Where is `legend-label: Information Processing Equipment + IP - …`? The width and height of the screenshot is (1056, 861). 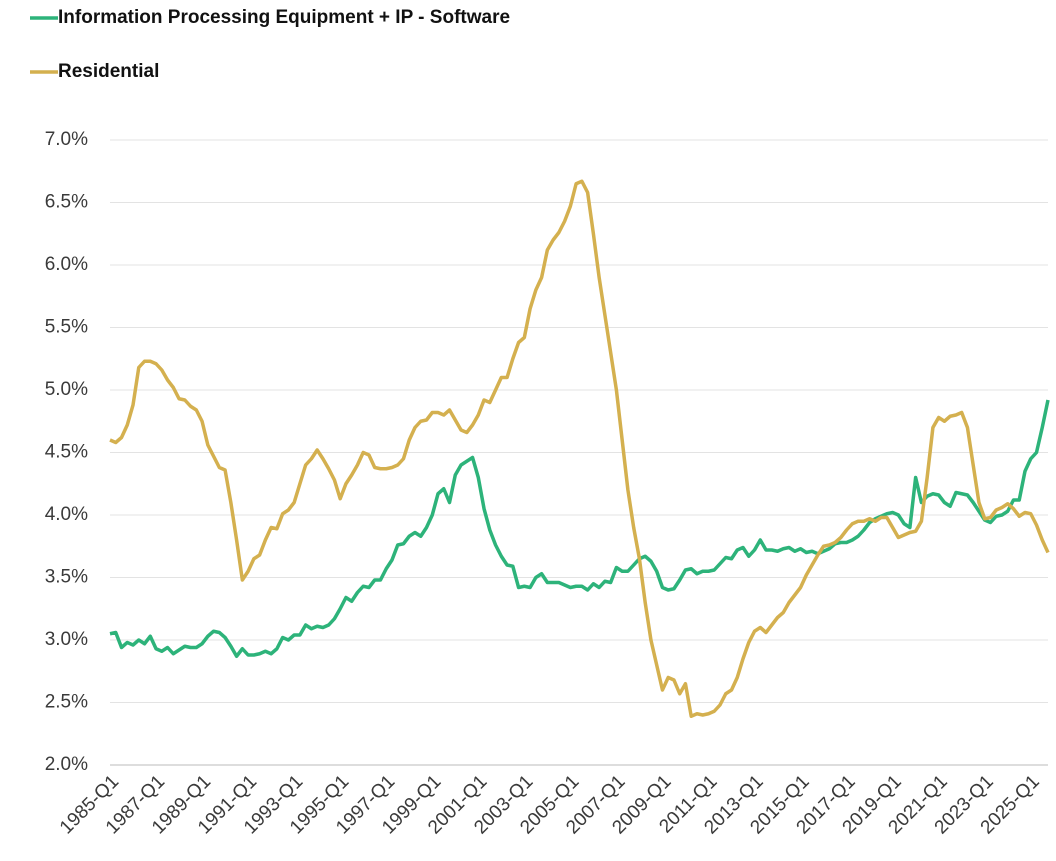 legend-label: Information Processing Equipment + IP - … is located at coordinates (284, 17).